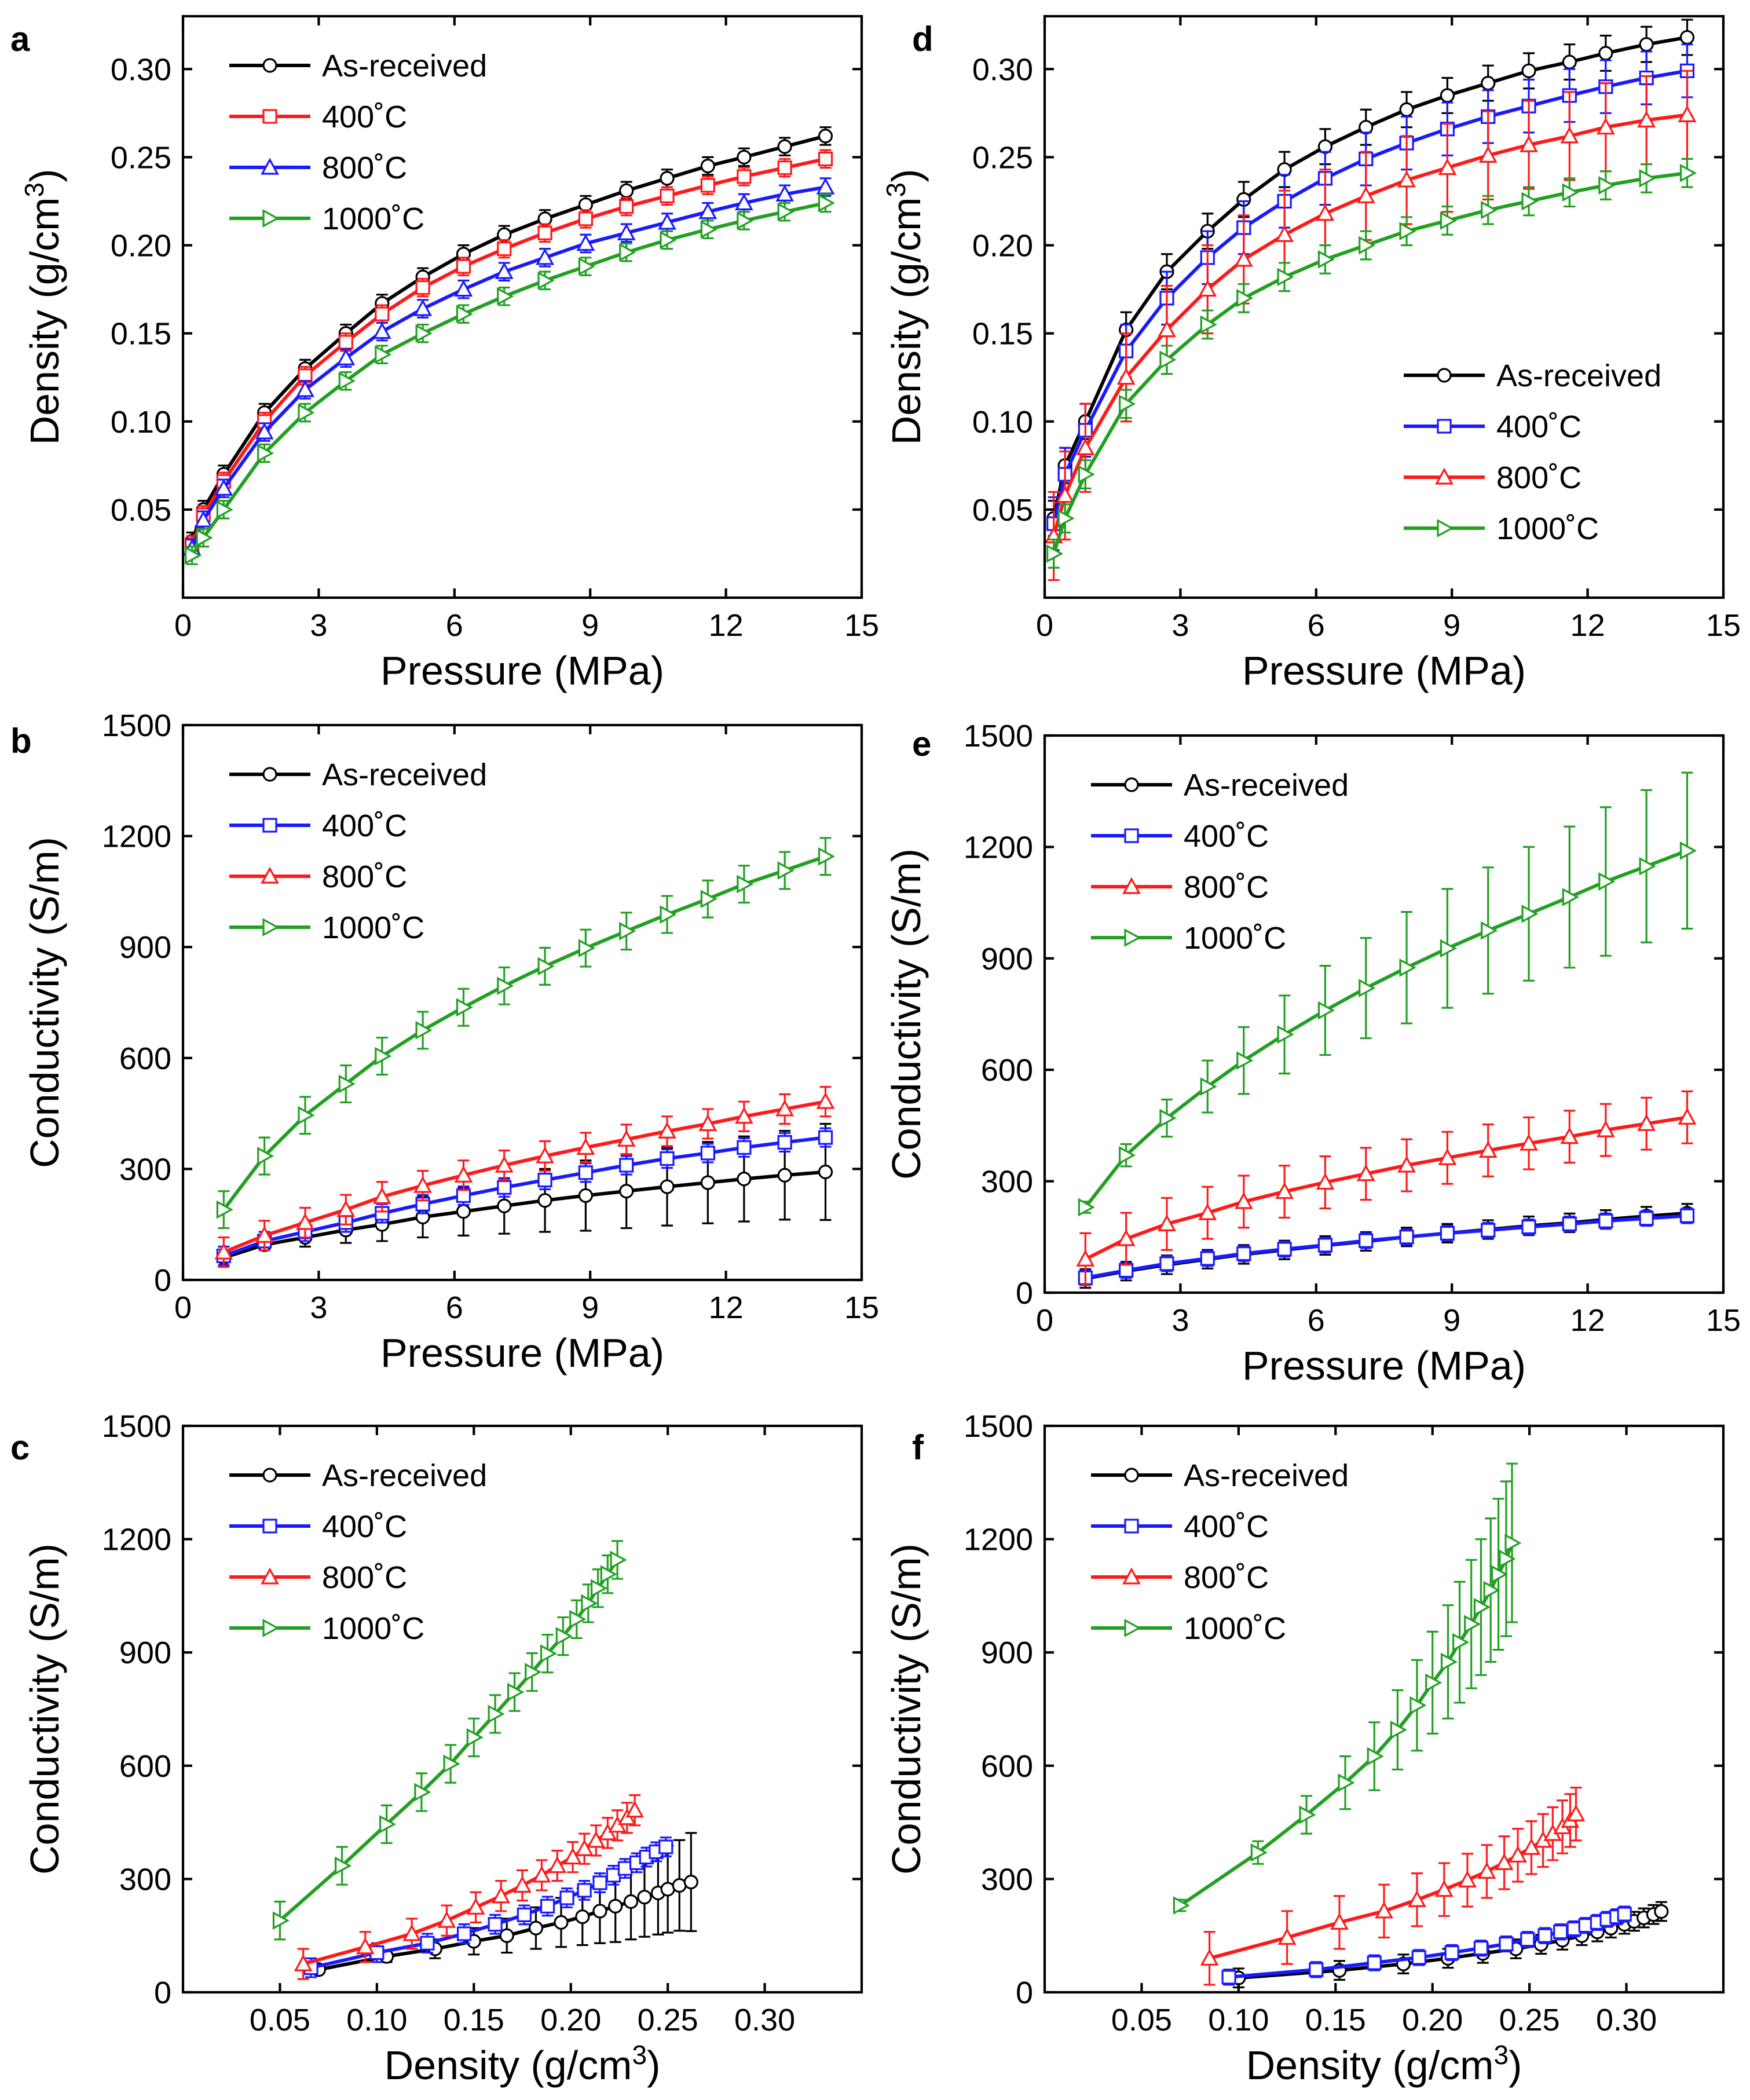 The width and height of the screenshot is (1750, 2100). Describe the element at coordinates (1723, 625) in the screenshot. I see `x-tick-label: 15` at that location.